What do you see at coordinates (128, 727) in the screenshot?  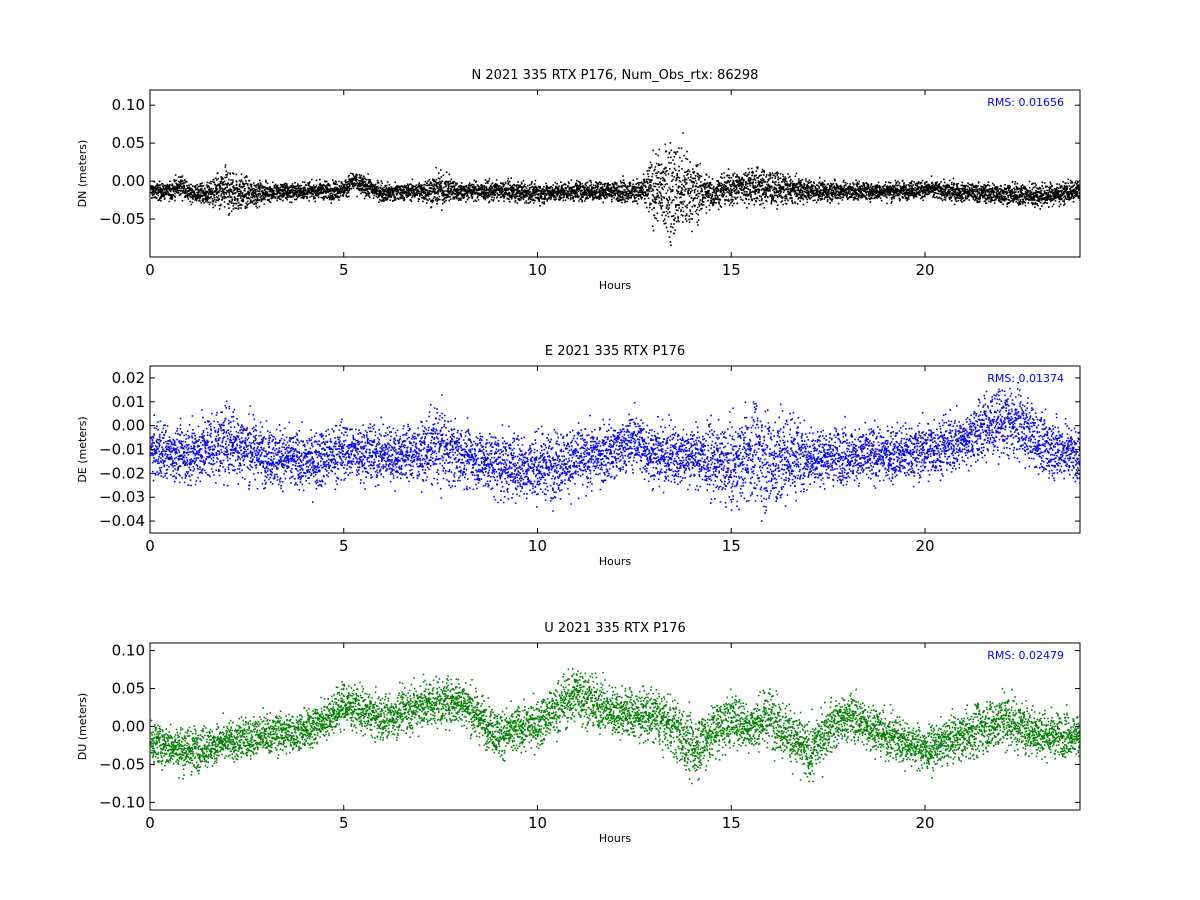 I see `up-ytick-label: 0.00` at bounding box center [128, 727].